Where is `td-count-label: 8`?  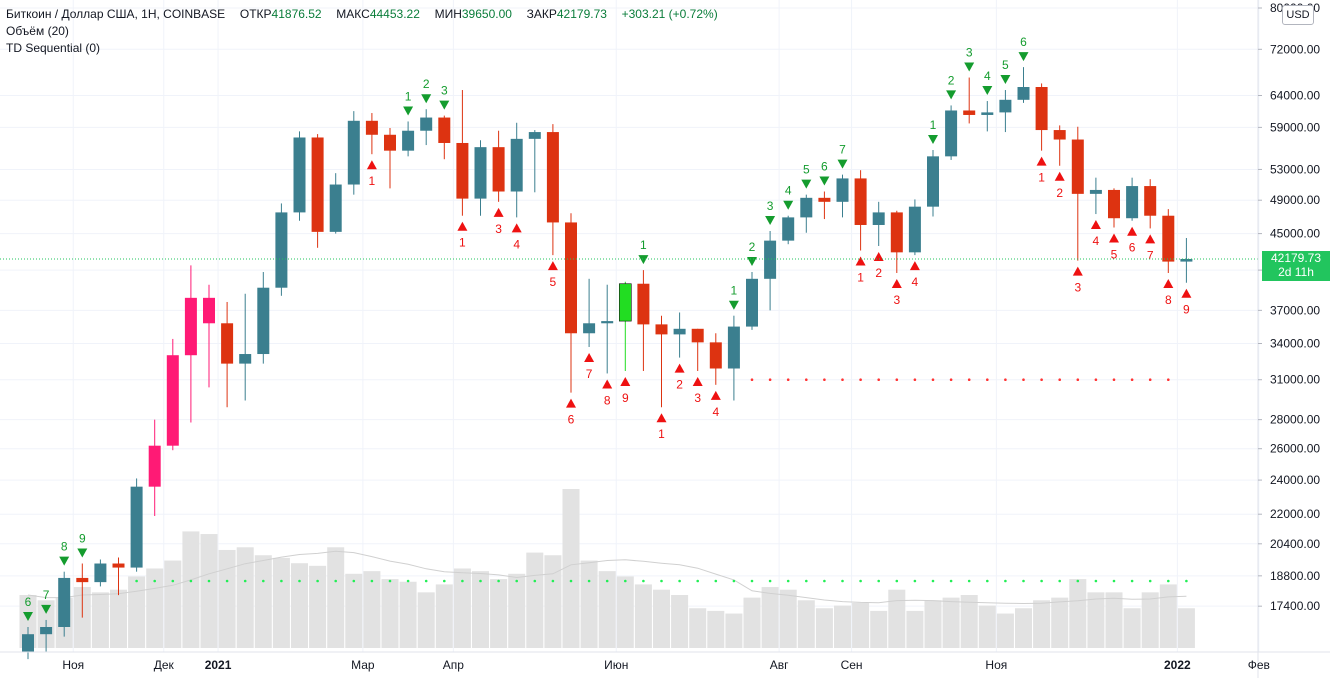 td-count-label: 8 is located at coordinates (64, 547).